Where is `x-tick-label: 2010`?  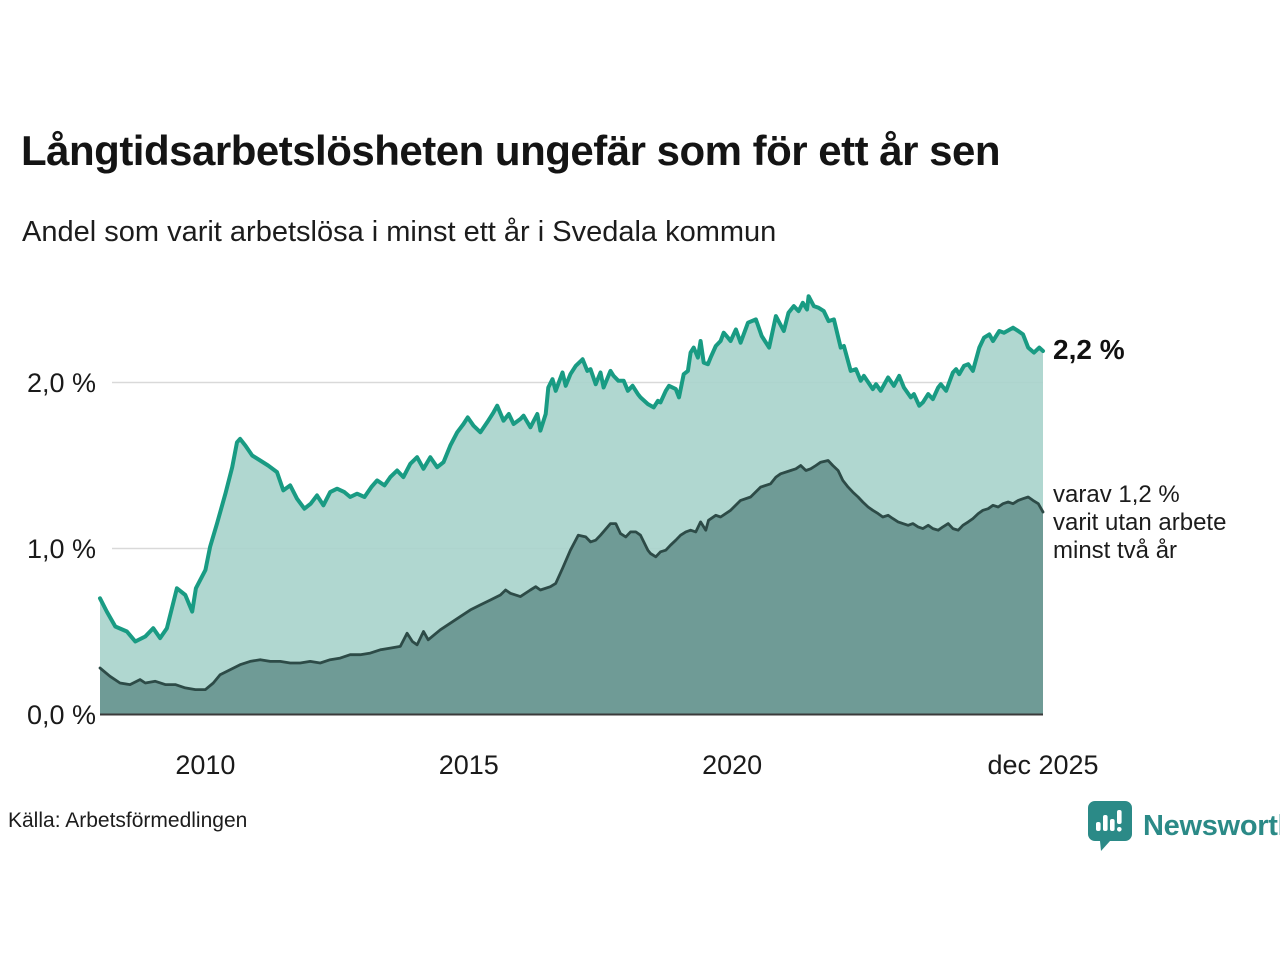
x-tick-label: 2010 is located at coordinates (205, 765).